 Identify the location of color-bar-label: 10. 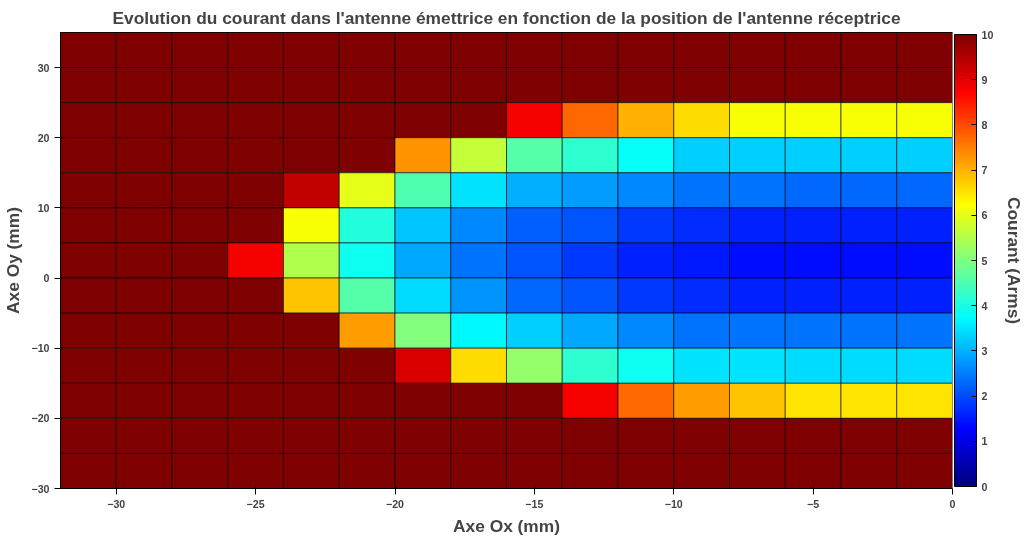
(987, 34).